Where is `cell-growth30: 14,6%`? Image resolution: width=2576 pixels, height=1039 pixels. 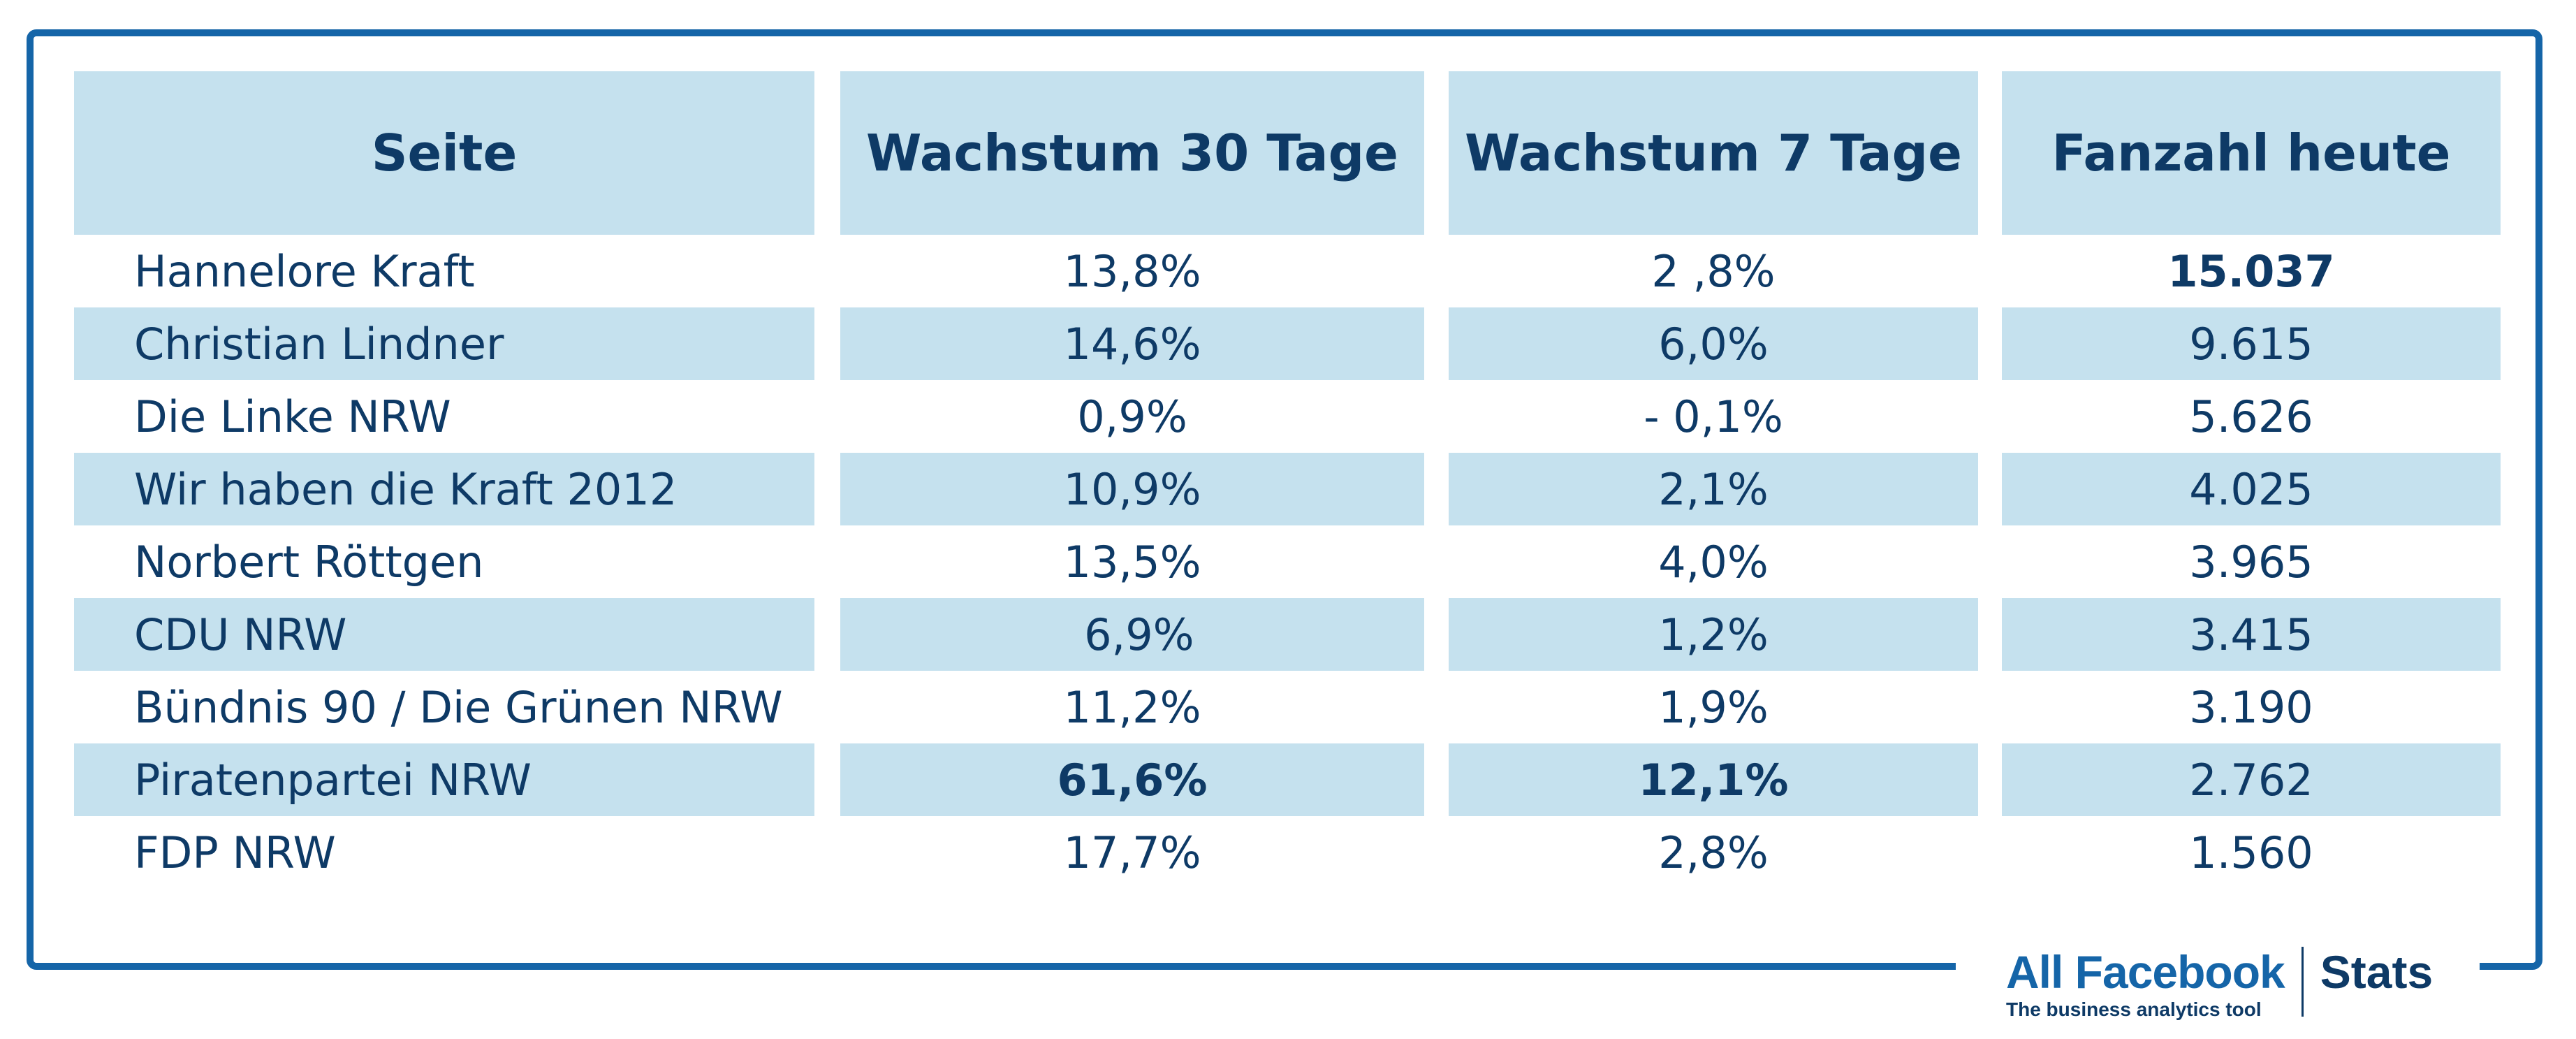
cell-growth30: 14,6% is located at coordinates (1132, 343).